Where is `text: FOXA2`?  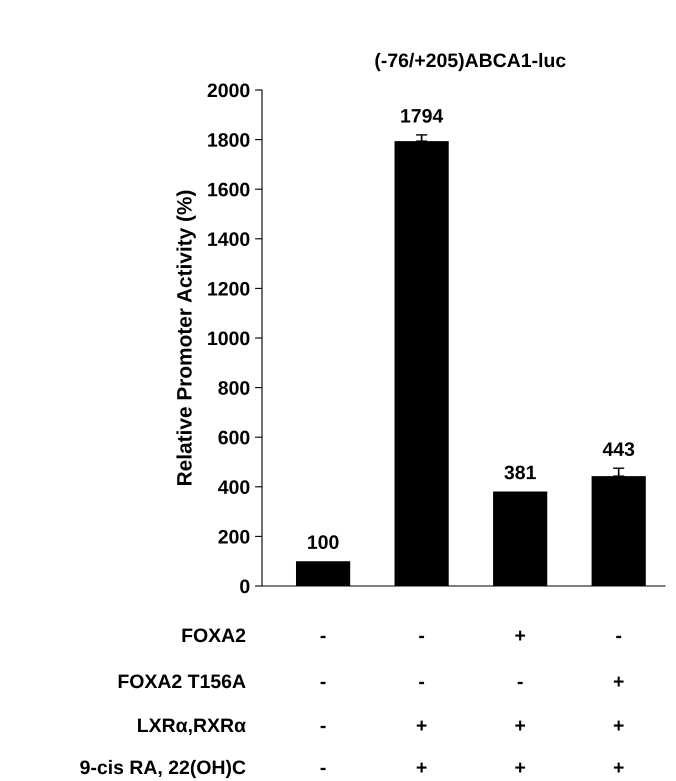 text: FOXA2 is located at coordinates (214, 635).